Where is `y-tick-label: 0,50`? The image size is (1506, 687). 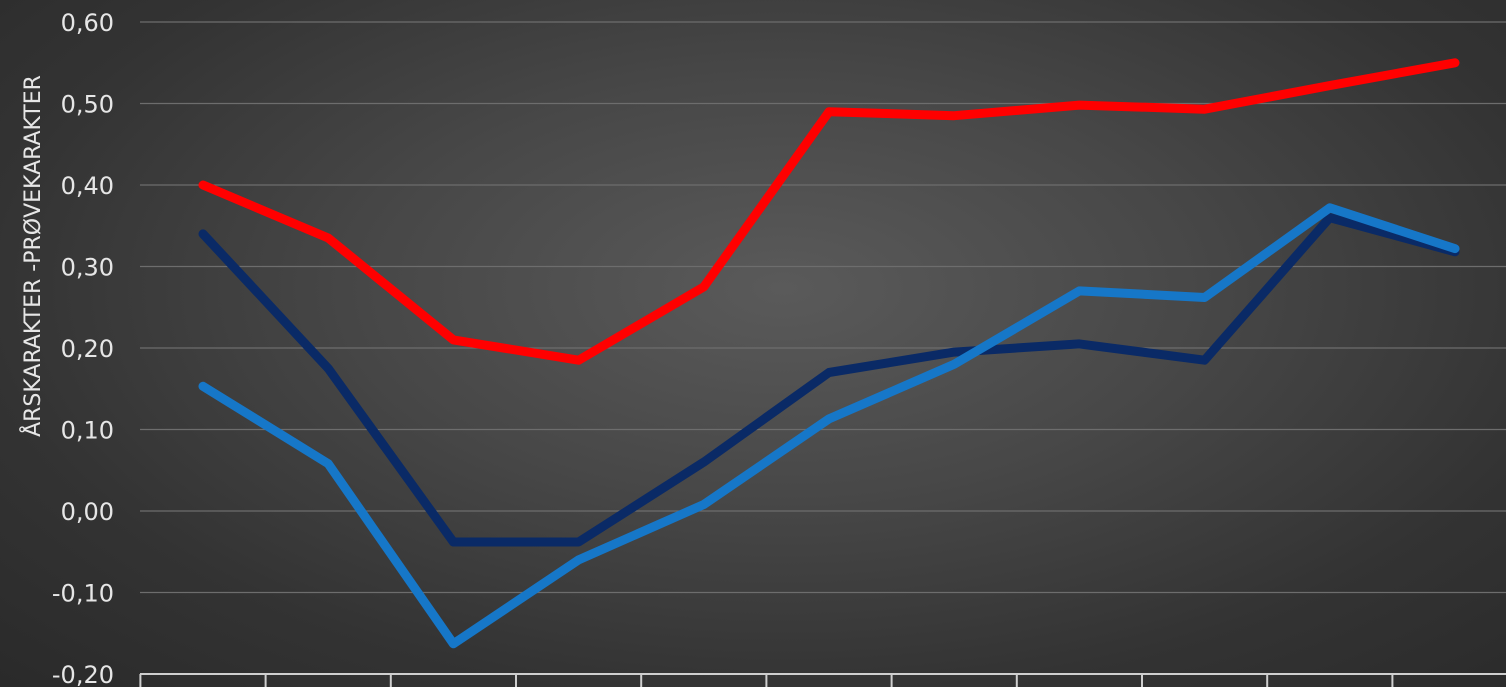
y-tick-label: 0,50 is located at coordinates (87, 105).